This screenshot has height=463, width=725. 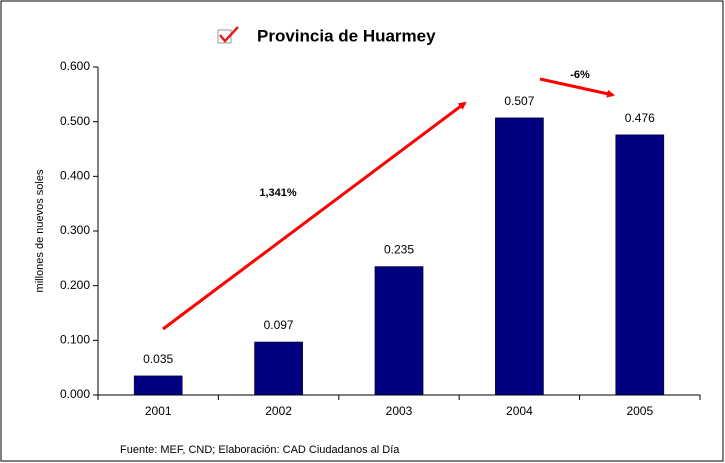 What do you see at coordinates (75, 176) in the screenshot?
I see `y-tick-label: 0.400` at bounding box center [75, 176].